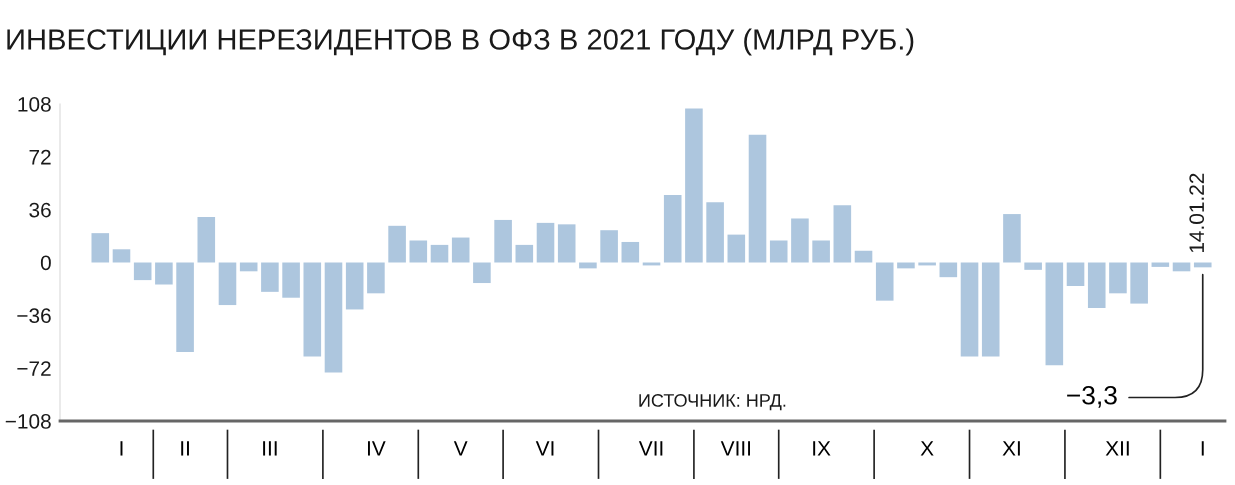 The image size is (1235, 485). Describe the element at coordinates (34, 104) in the screenshot. I see `y-tick-label: 108` at that location.